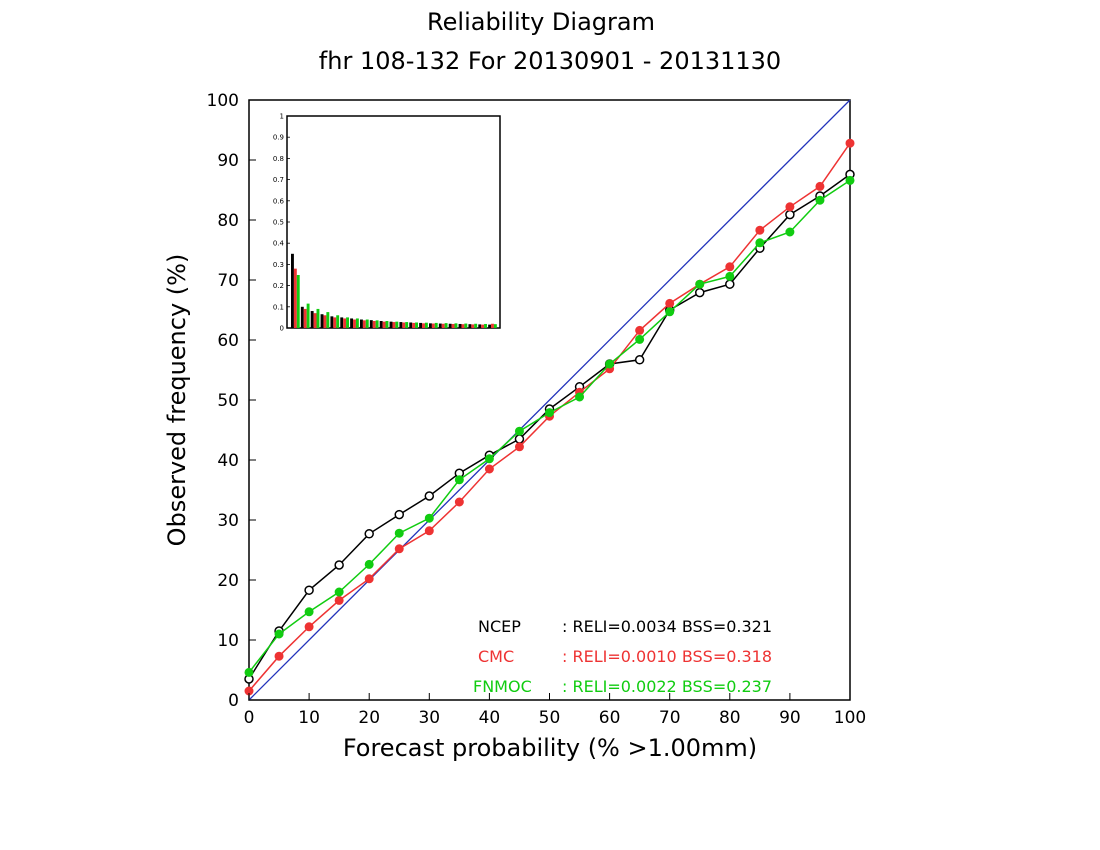 The width and height of the screenshot is (1100, 850). I want to click on inset-tick-label: 0.6, so click(279, 201).